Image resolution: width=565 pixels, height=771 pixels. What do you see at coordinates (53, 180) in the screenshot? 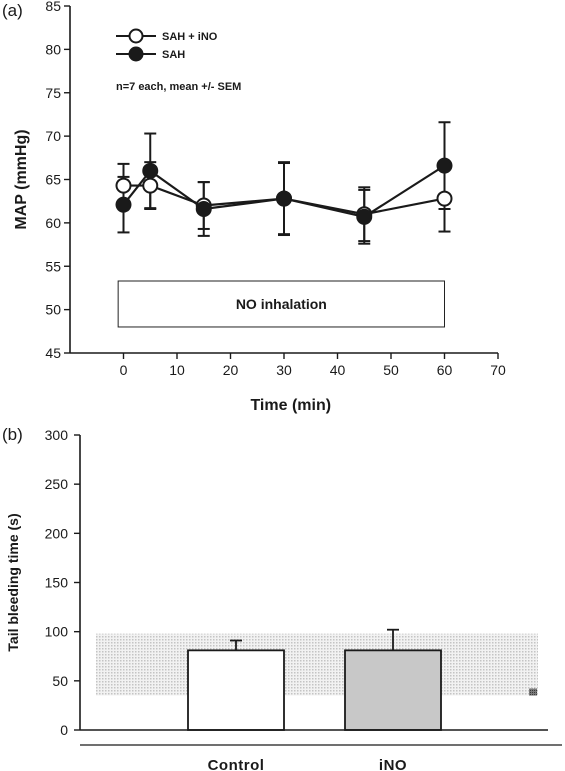
I see `y-tick-label: 65` at bounding box center [53, 180].